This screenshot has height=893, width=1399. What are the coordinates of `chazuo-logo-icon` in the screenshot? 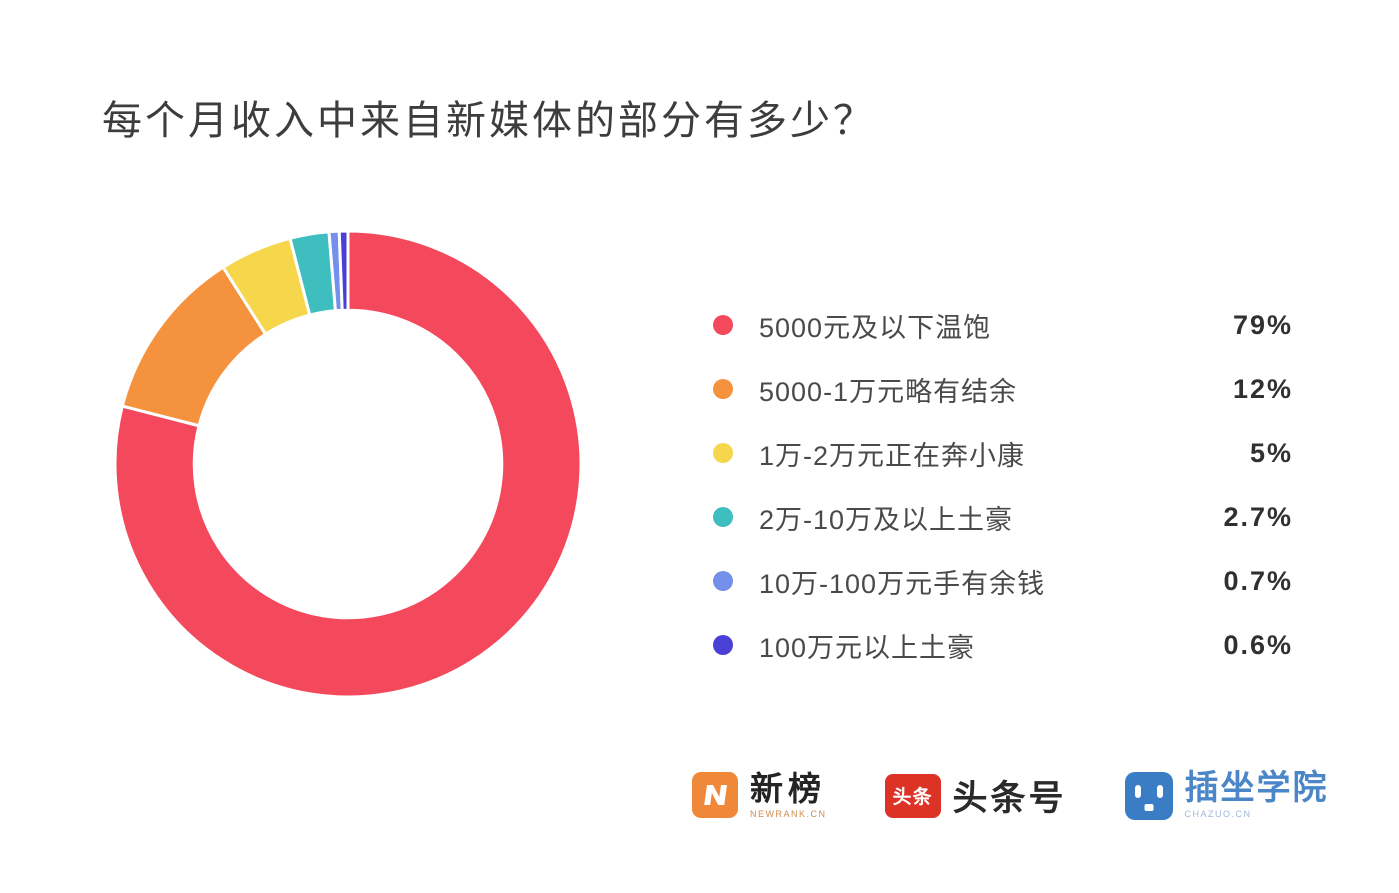 It's located at (1148, 795).